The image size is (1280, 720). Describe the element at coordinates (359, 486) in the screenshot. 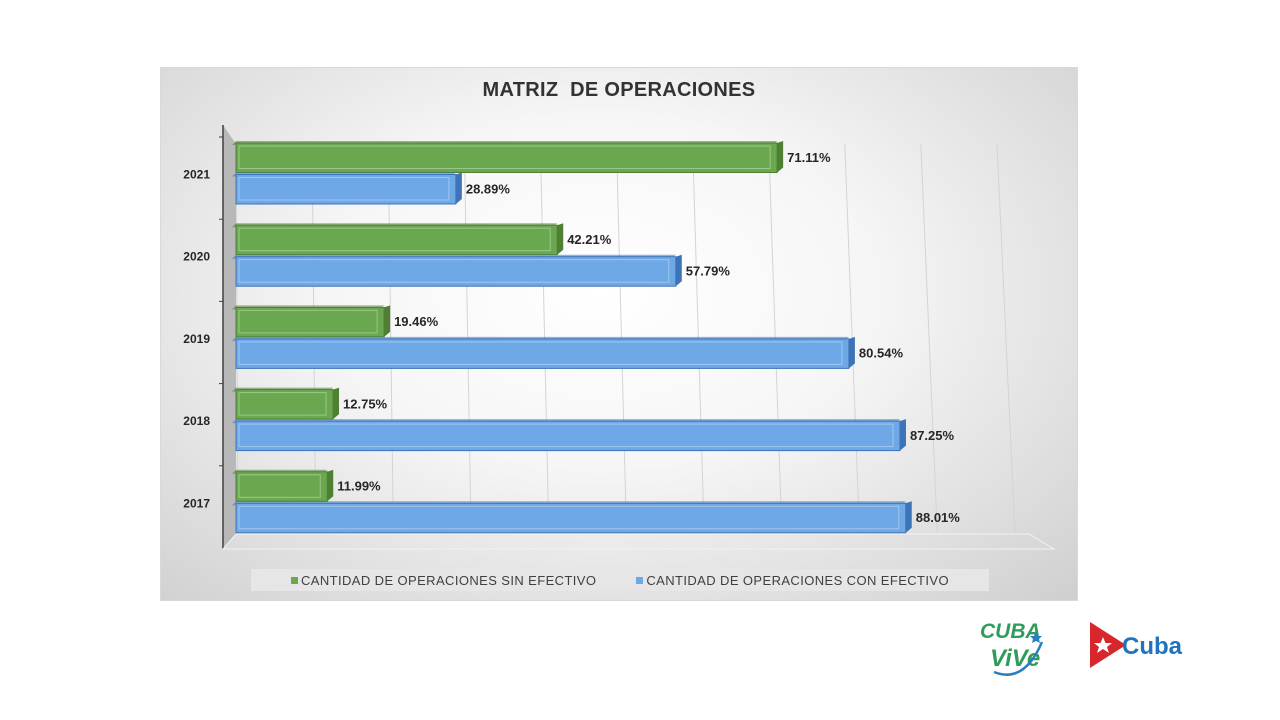

I see `data-label: 11.99%` at that location.